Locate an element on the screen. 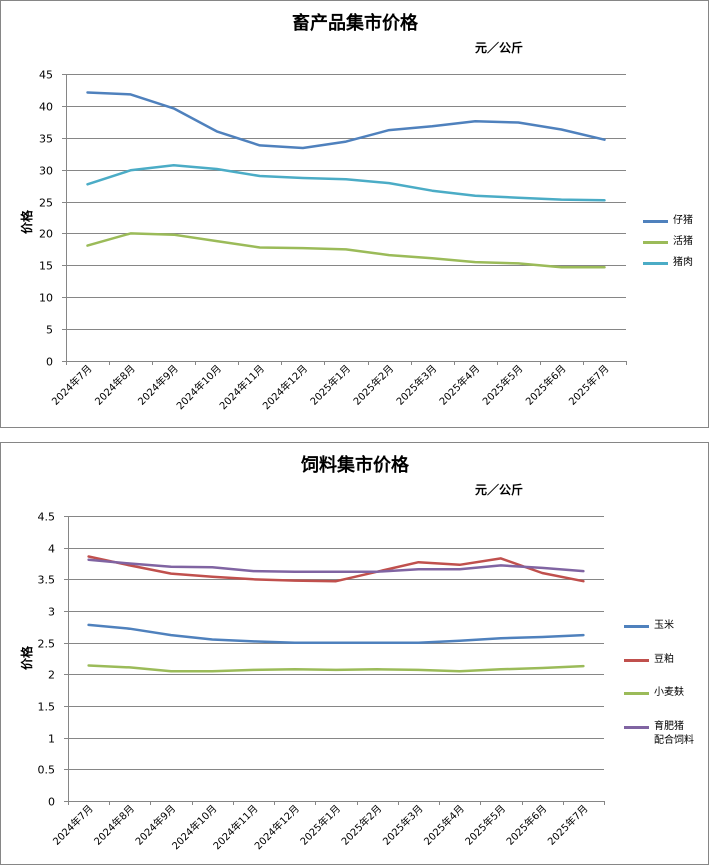  y-tick-label: 30 is located at coordinates (46, 171).